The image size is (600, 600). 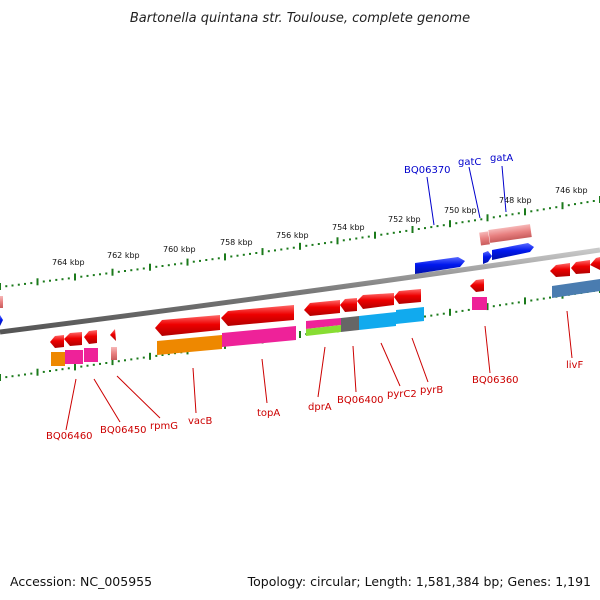 What do you see at coordinates (236, 242) in the screenshot?
I see `scale-label: 758 kbp` at bounding box center [236, 242].